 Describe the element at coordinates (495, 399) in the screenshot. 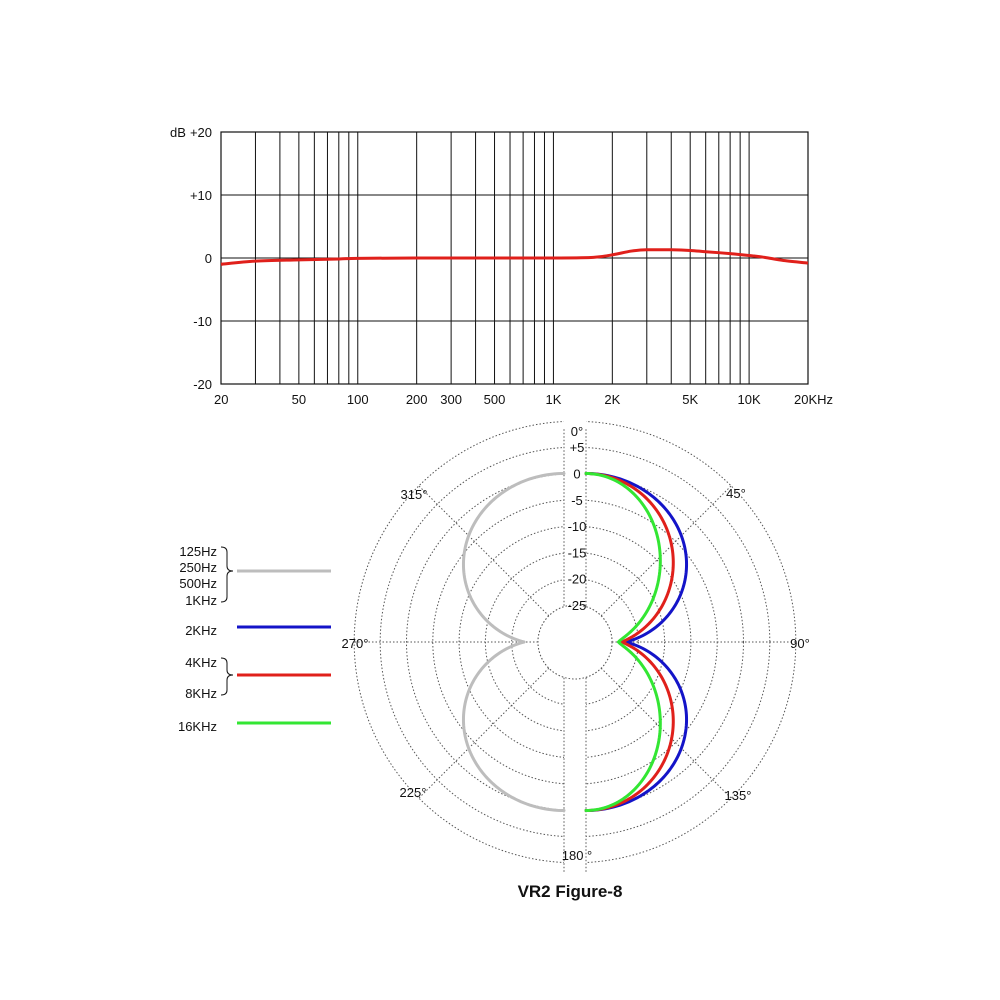

I see `x-tick-label: 500` at that location.